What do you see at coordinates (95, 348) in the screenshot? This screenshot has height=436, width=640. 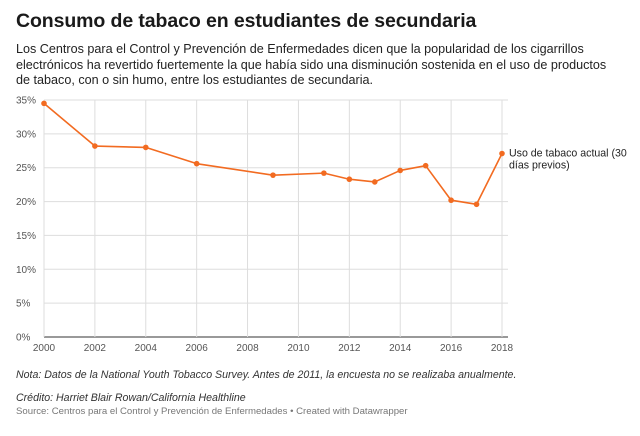 I see `x-tick-label: 2002` at bounding box center [95, 348].